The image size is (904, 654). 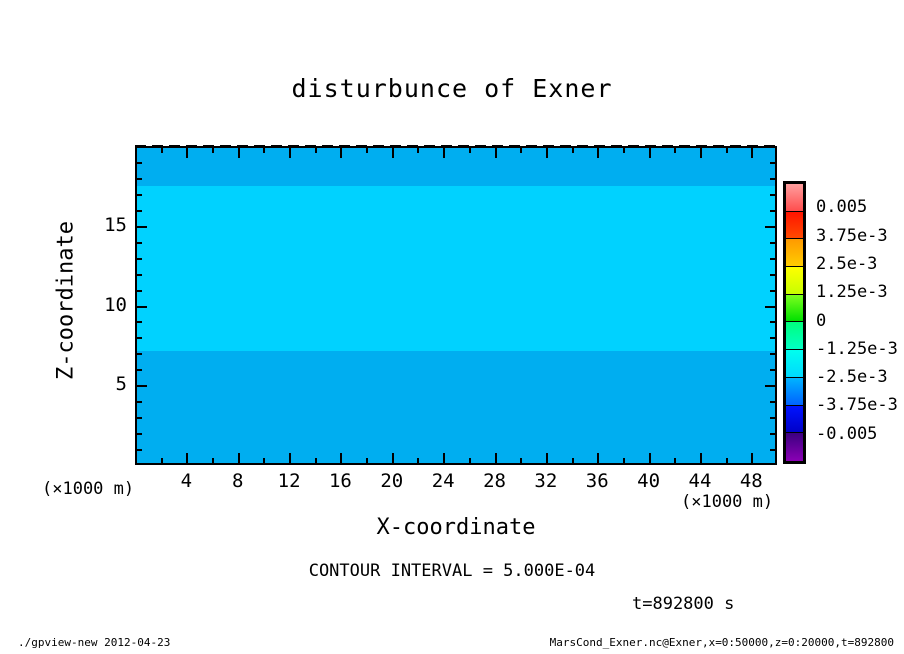 I want to click on colorbar-tick-label: -0.005, so click(x=847, y=433).